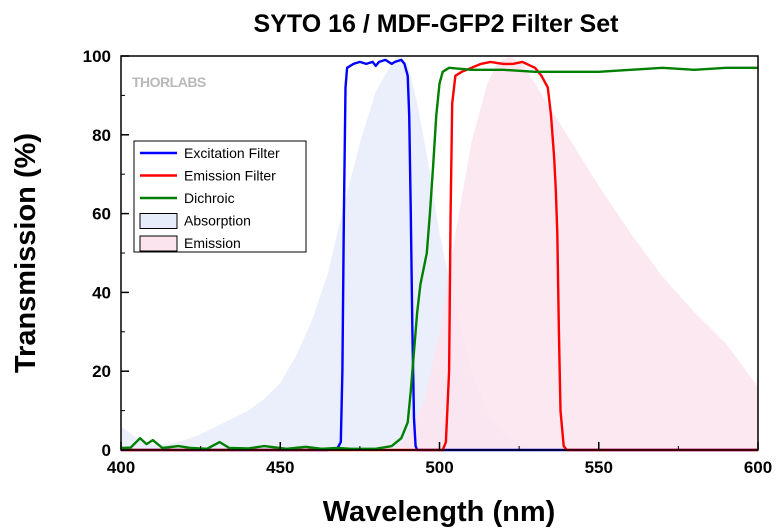 The height and width of the screenshot is (532, 780). I want to click on legend-box, so click(220, 196).